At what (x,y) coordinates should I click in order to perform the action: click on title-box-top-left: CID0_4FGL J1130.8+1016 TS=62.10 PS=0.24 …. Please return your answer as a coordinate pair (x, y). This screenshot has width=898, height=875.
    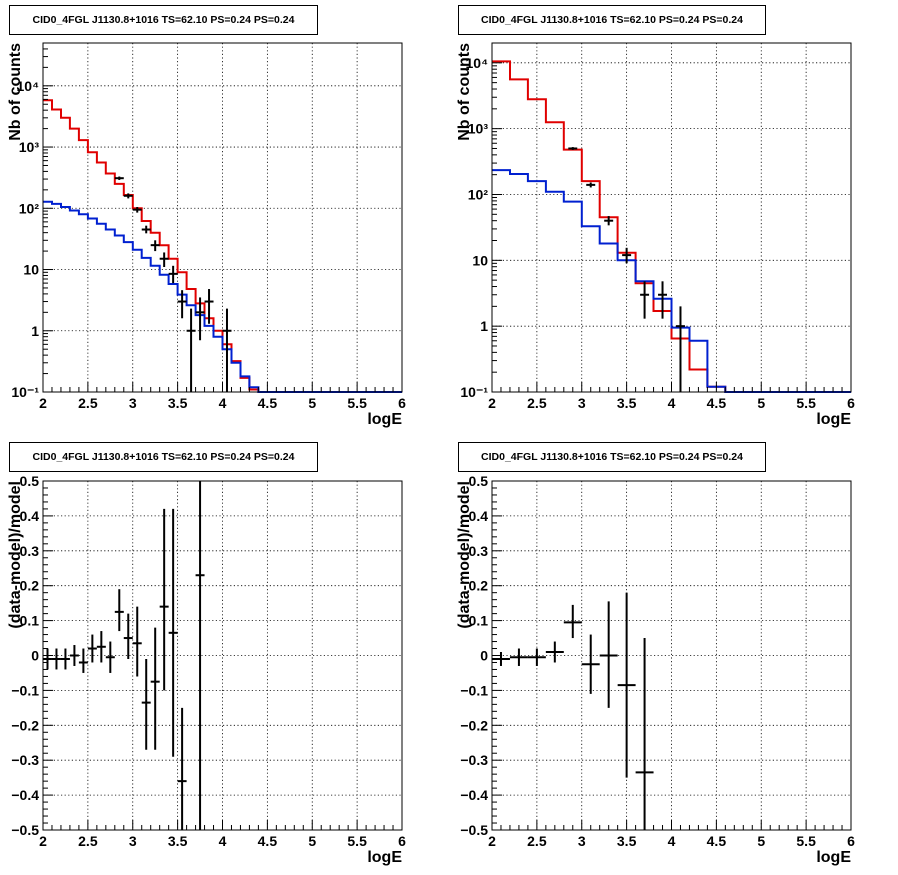
    Looking at the image, I should click on (163, 20).